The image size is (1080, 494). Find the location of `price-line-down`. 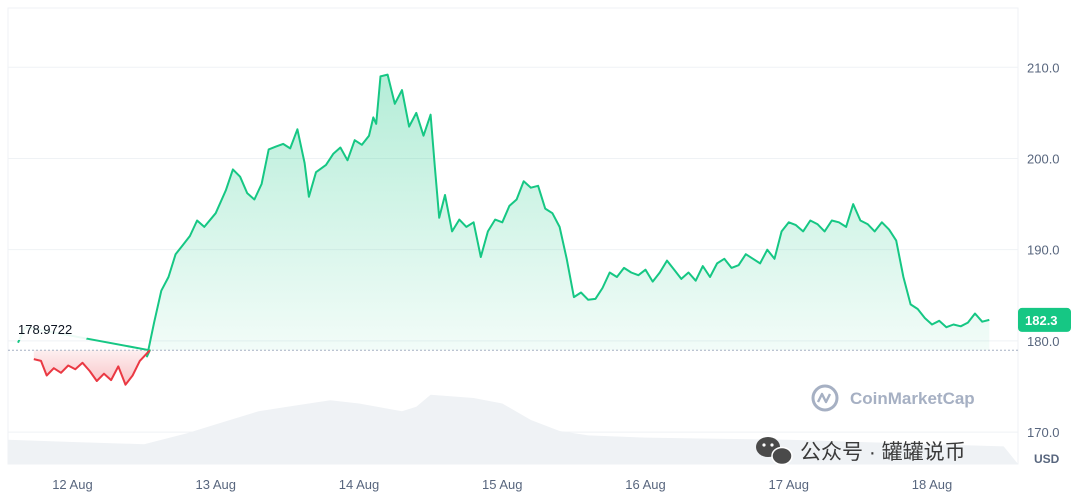

price-line-down is located at coordinates (92, 367).